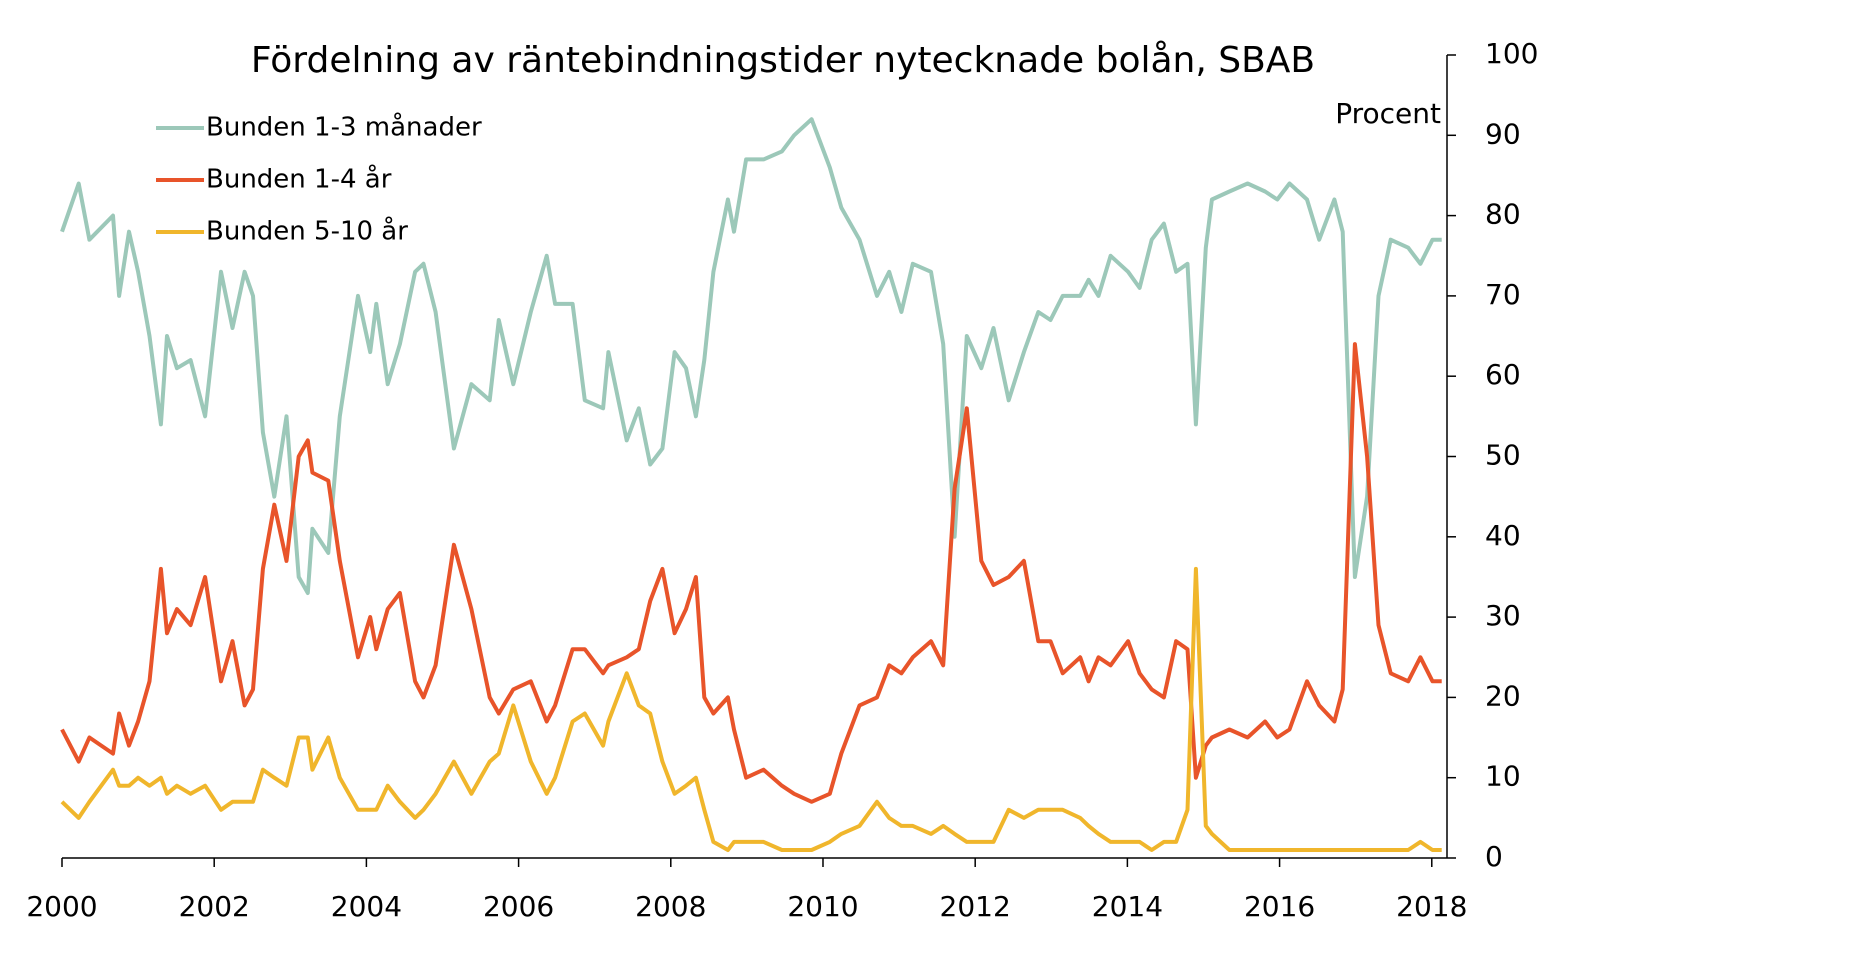 The image size is (1866, 958). What do you see at coordinates (1503, 535) in the screenshot?
I see `y-tick-label: 40` at bounding box center [1503, 535].